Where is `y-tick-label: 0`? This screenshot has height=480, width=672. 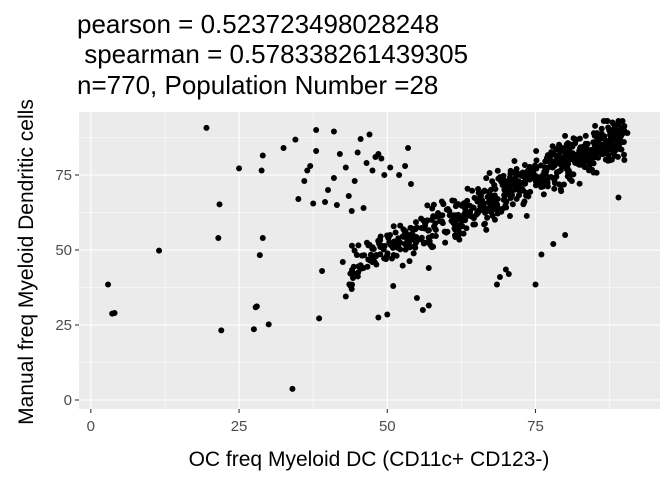 y-tick-label: 0 is located at coordinates (68, 400).